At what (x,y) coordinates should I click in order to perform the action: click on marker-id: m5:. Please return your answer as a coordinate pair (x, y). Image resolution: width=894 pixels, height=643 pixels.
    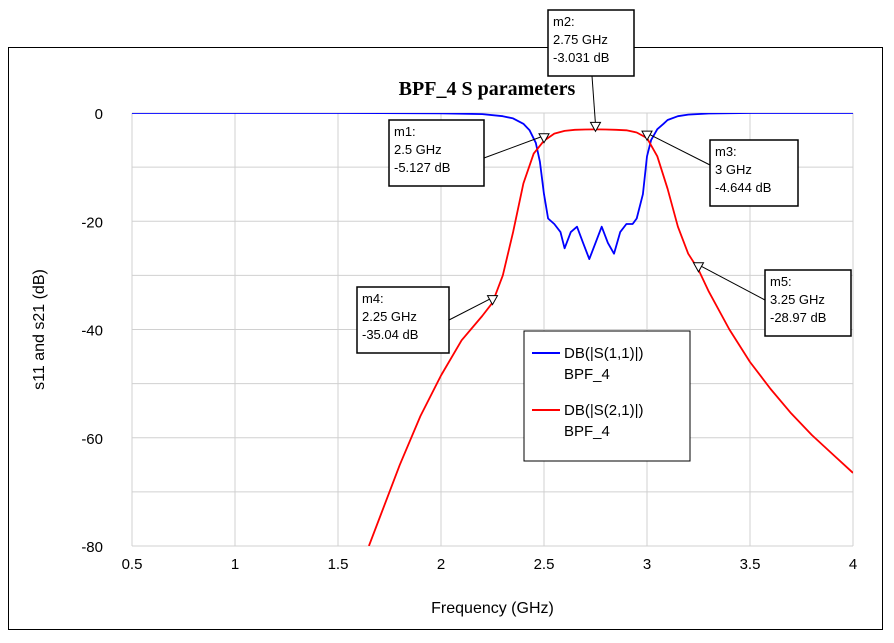
    Looking at the image, I should click on (781, 281).